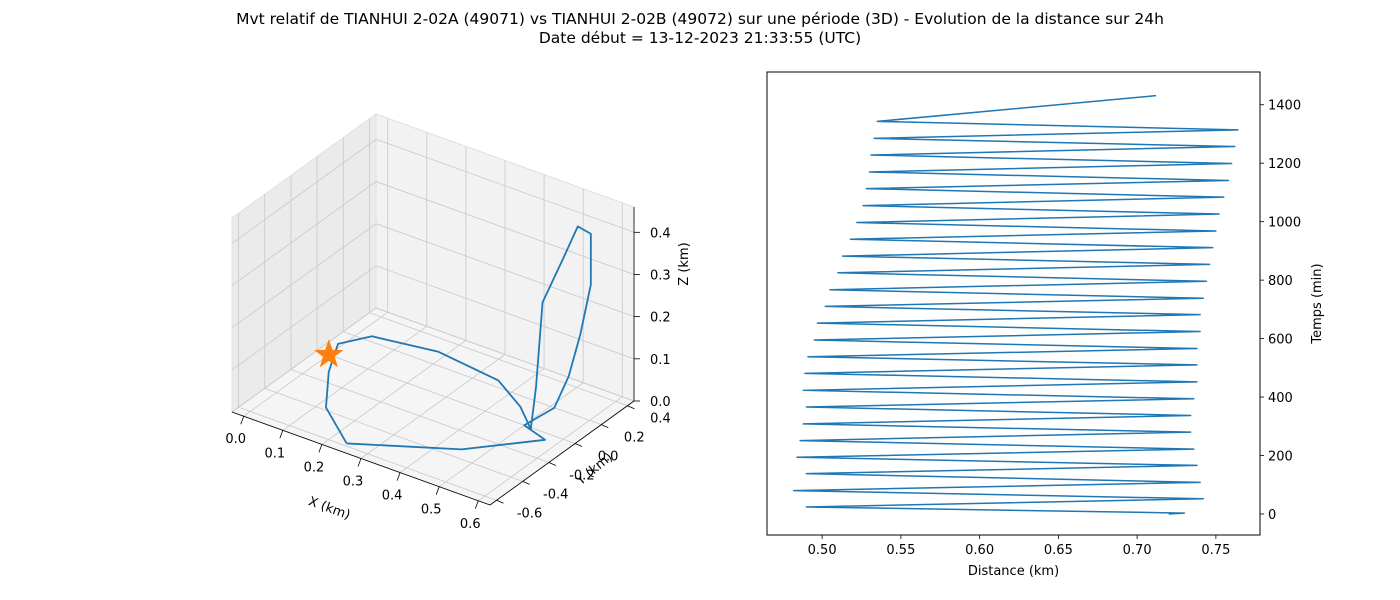 Image resolution: width=1400 pixels, height=600 pixels. What do you see at coordinates (1058, 550) in the screenshot?
I see `x-tick-label: 0.65` at bounding box center [1058, 550].